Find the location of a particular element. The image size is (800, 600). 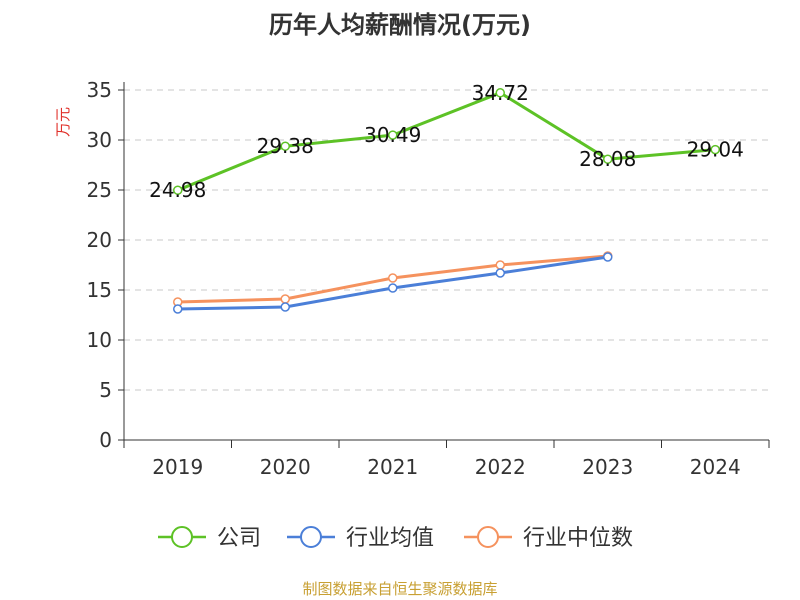

legend-item-2: 行业中位数 is located at coordinates (548, 538).